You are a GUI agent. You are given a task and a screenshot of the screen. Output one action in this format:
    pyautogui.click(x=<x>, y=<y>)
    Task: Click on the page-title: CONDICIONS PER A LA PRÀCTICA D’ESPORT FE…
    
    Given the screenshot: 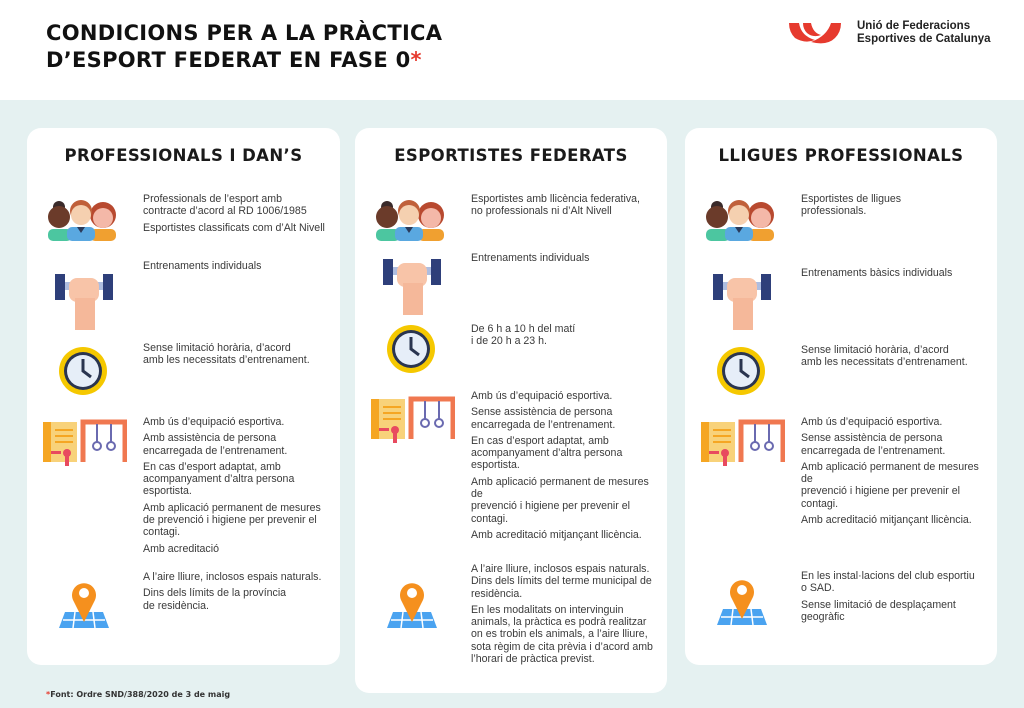 What is the action you would take?
    pyautogui.click(x=244, y=47)
    